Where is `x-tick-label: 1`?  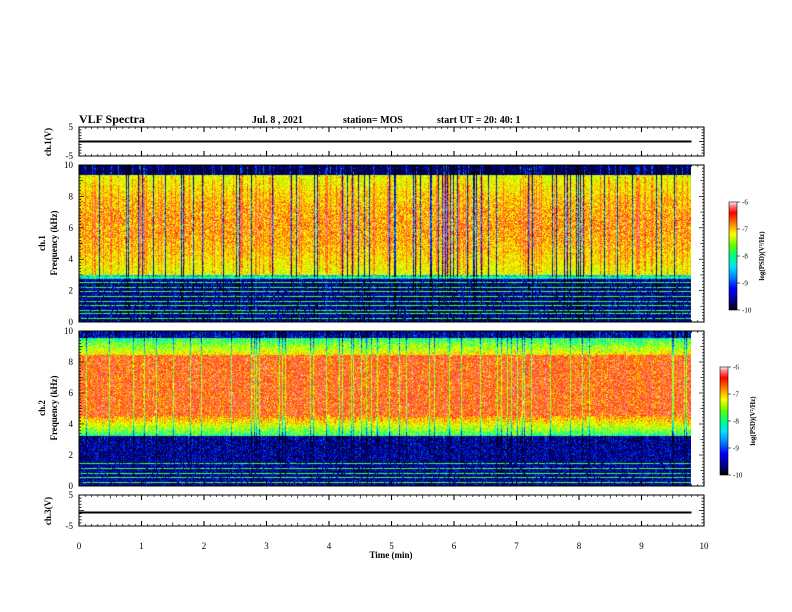
x-tick-label: 1 is located at coordinates (141, 546).